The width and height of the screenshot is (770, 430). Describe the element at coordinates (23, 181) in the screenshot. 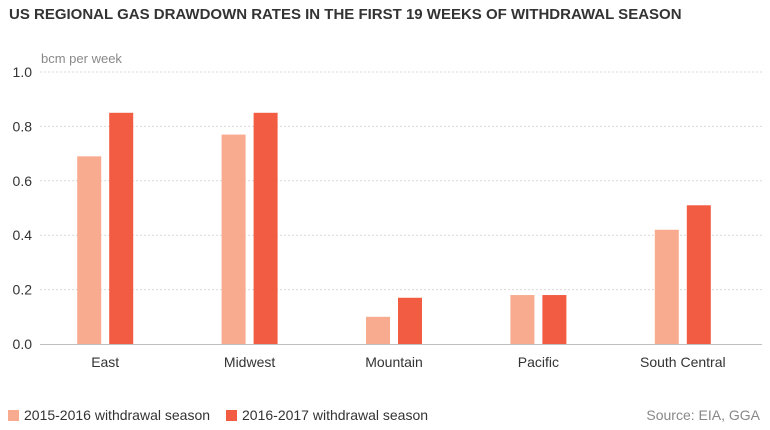

I see `y-tick-label: 0.6` at that location.